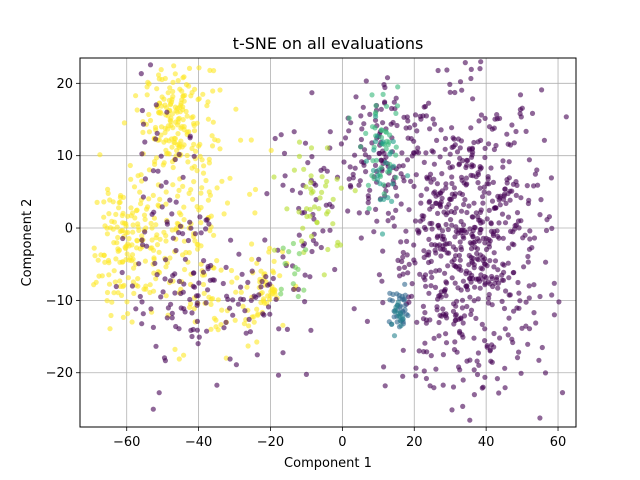 This screenshot has height=480, width=640. I want to click on y-tick-label: 10, so click(64, 156).